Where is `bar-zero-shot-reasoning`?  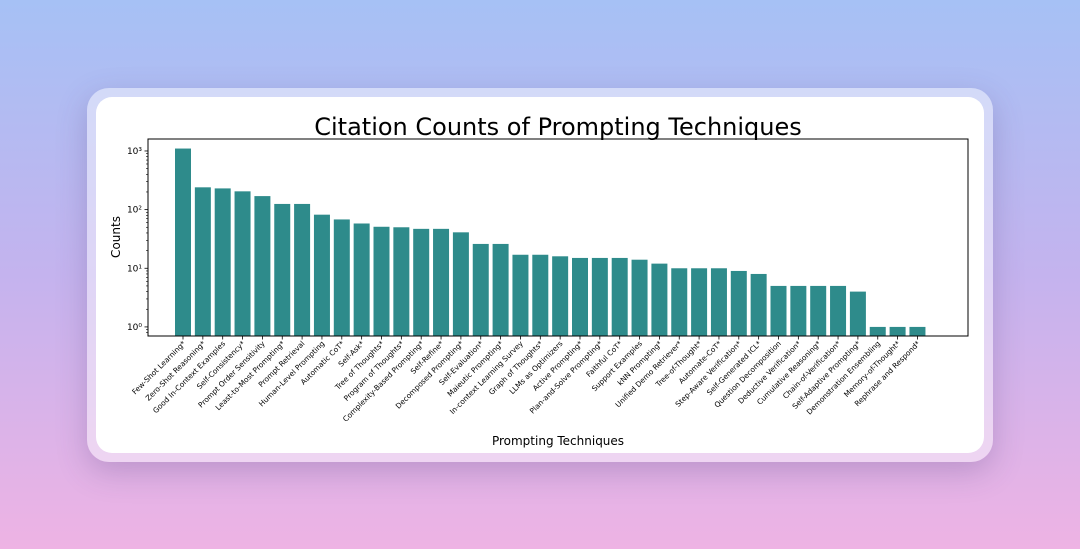 bar-zero-shot-reasoning is located at coordinates (202, 261).